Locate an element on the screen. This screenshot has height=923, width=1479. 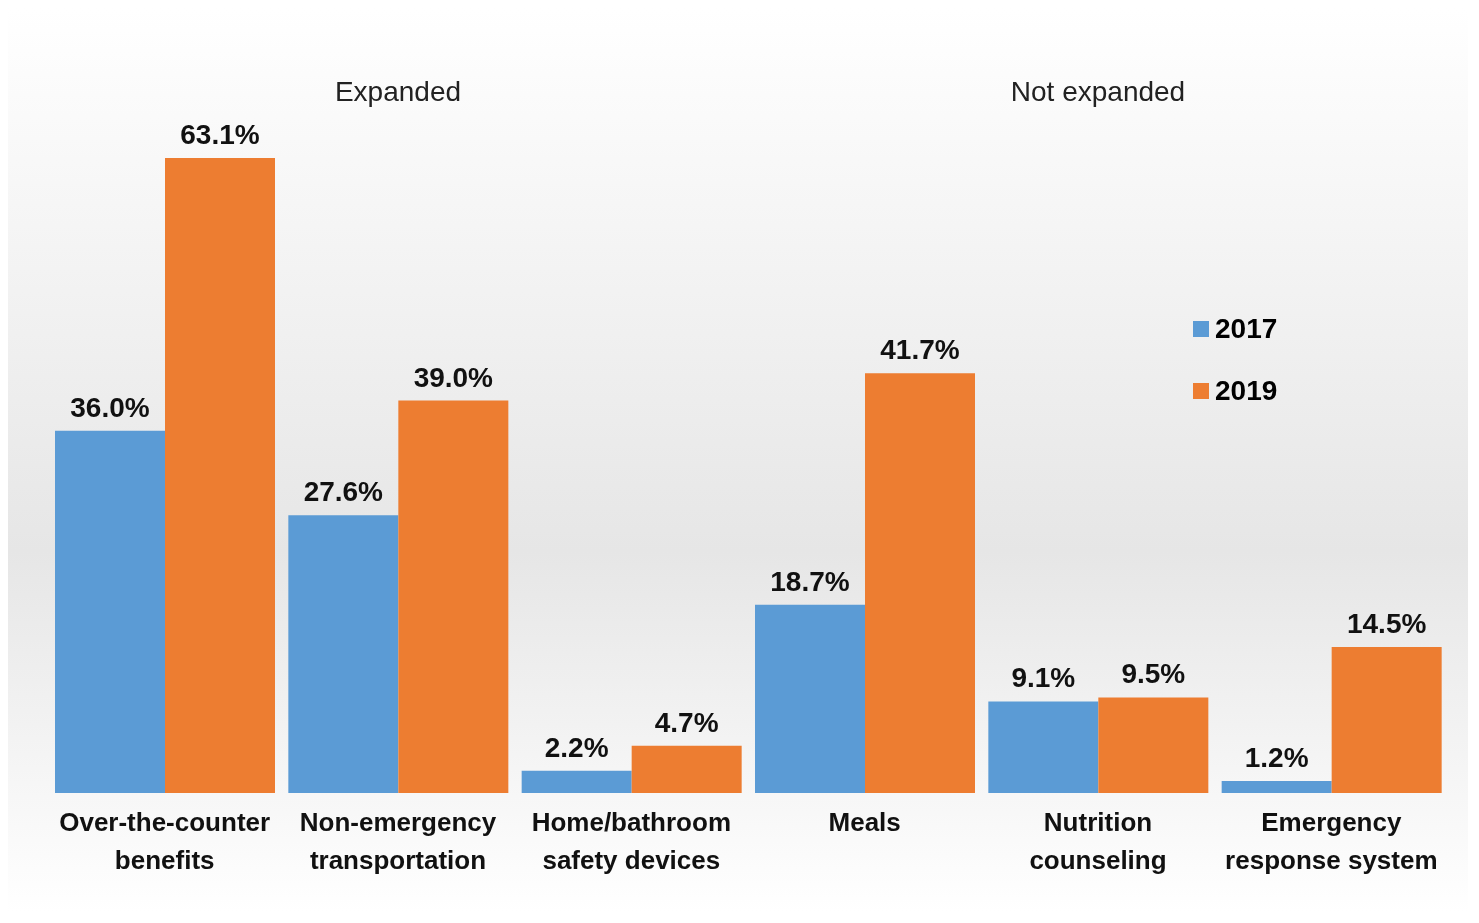
text: Not expanded is located at coordinates (1098, 92).